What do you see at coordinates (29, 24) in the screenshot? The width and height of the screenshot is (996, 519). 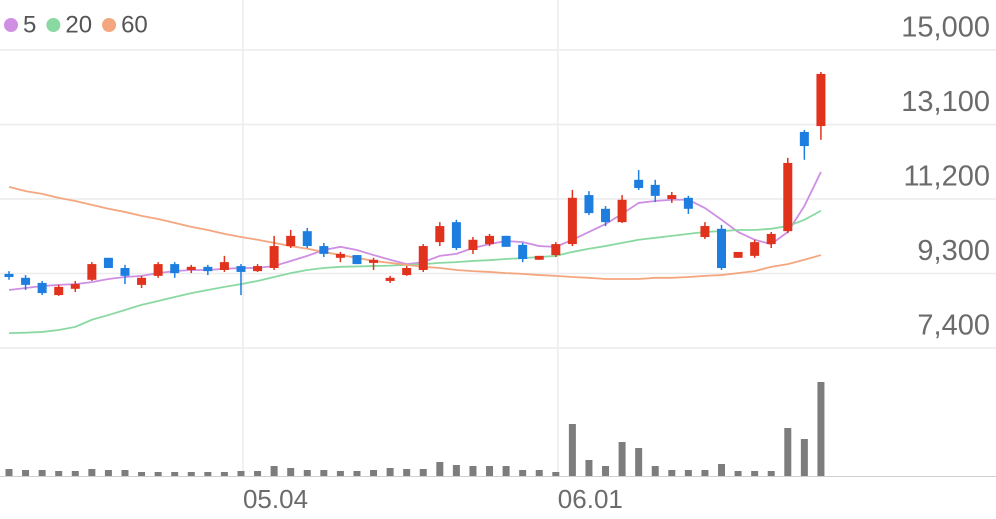 I see `legend-label: 5` at bounding box center [29, 24].